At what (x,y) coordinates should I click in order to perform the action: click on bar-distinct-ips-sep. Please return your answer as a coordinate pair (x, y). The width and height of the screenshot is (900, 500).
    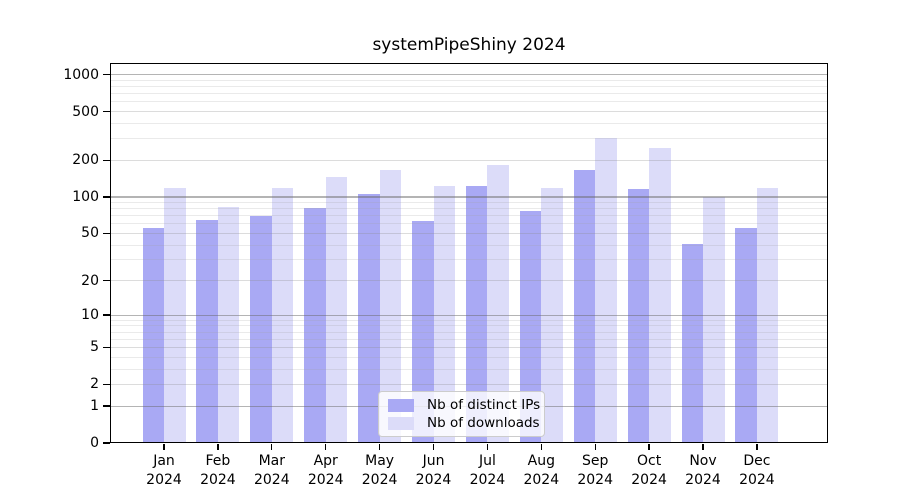
    Looking at the image, I should click on (584, 306).